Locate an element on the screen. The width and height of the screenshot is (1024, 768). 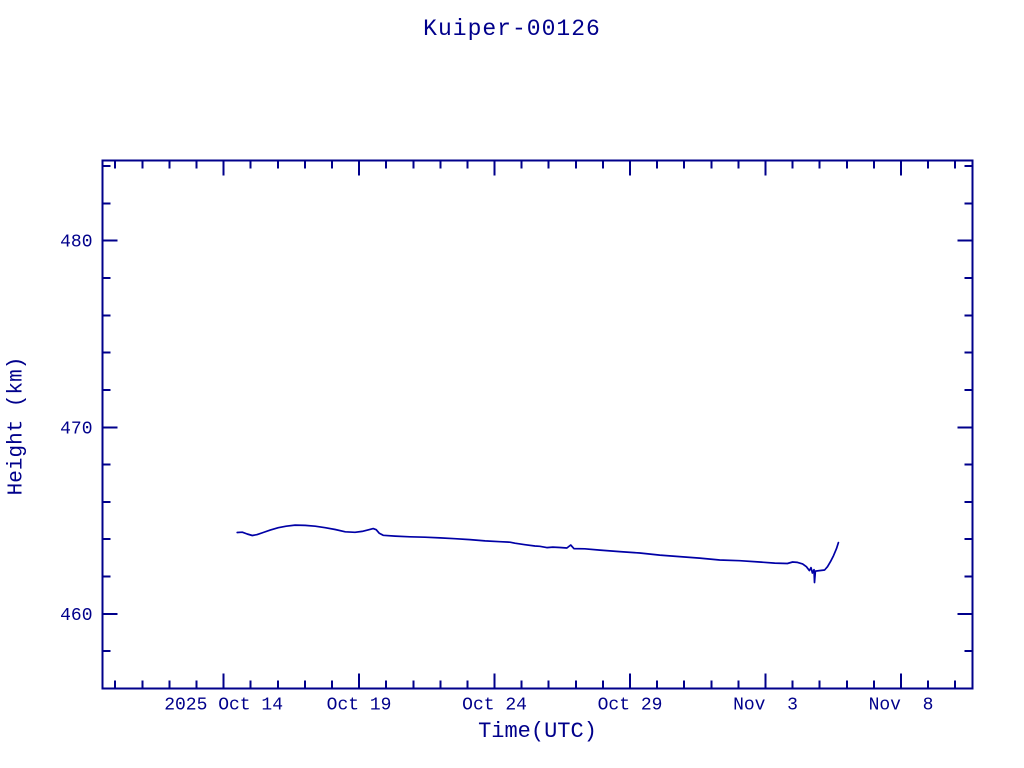
x-tick-label: Oct 24 is located at coordinates (494, 706).